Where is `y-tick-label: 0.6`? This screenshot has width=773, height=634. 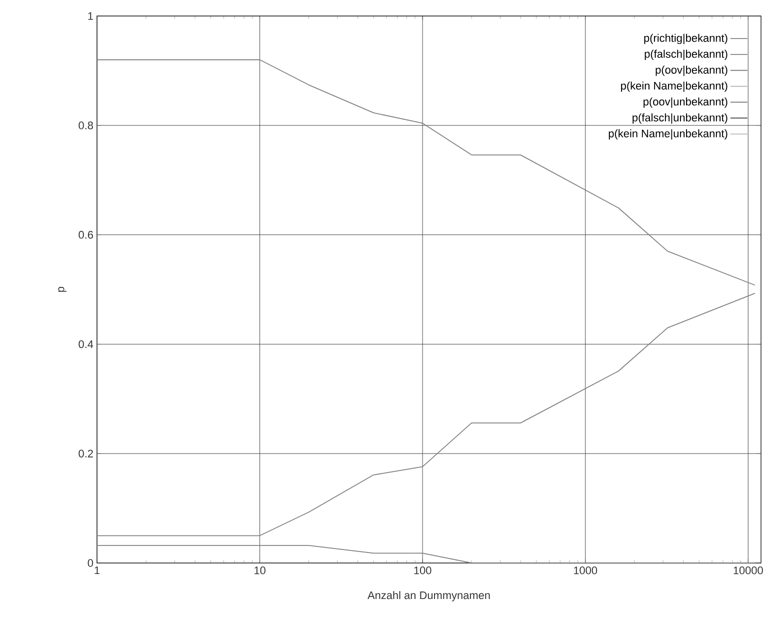 y-tick-label: 0.6 is located at coordinates (85, 234).